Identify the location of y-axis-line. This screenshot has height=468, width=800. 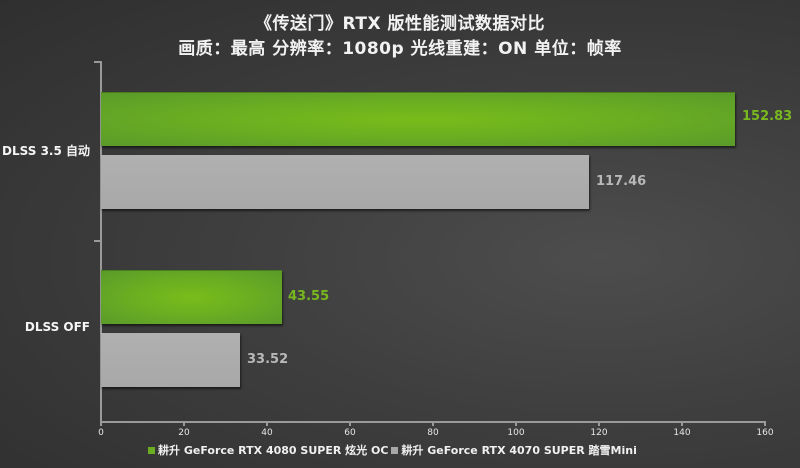
(101, 242).